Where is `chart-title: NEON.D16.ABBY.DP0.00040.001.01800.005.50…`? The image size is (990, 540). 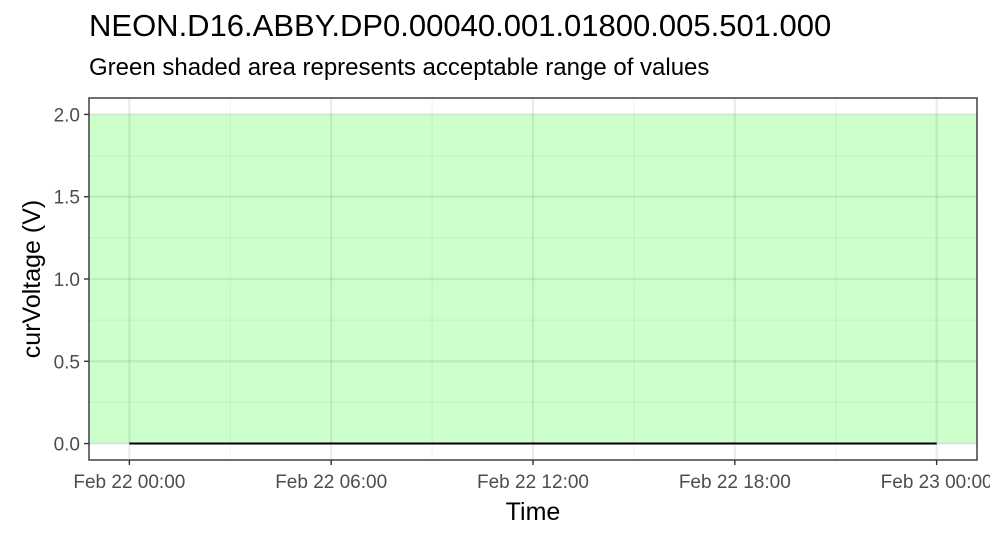 chart-title: NEON.D16.ABBY.DP0.00040.001.01800.005.50… is located at coordinates (460, 25).